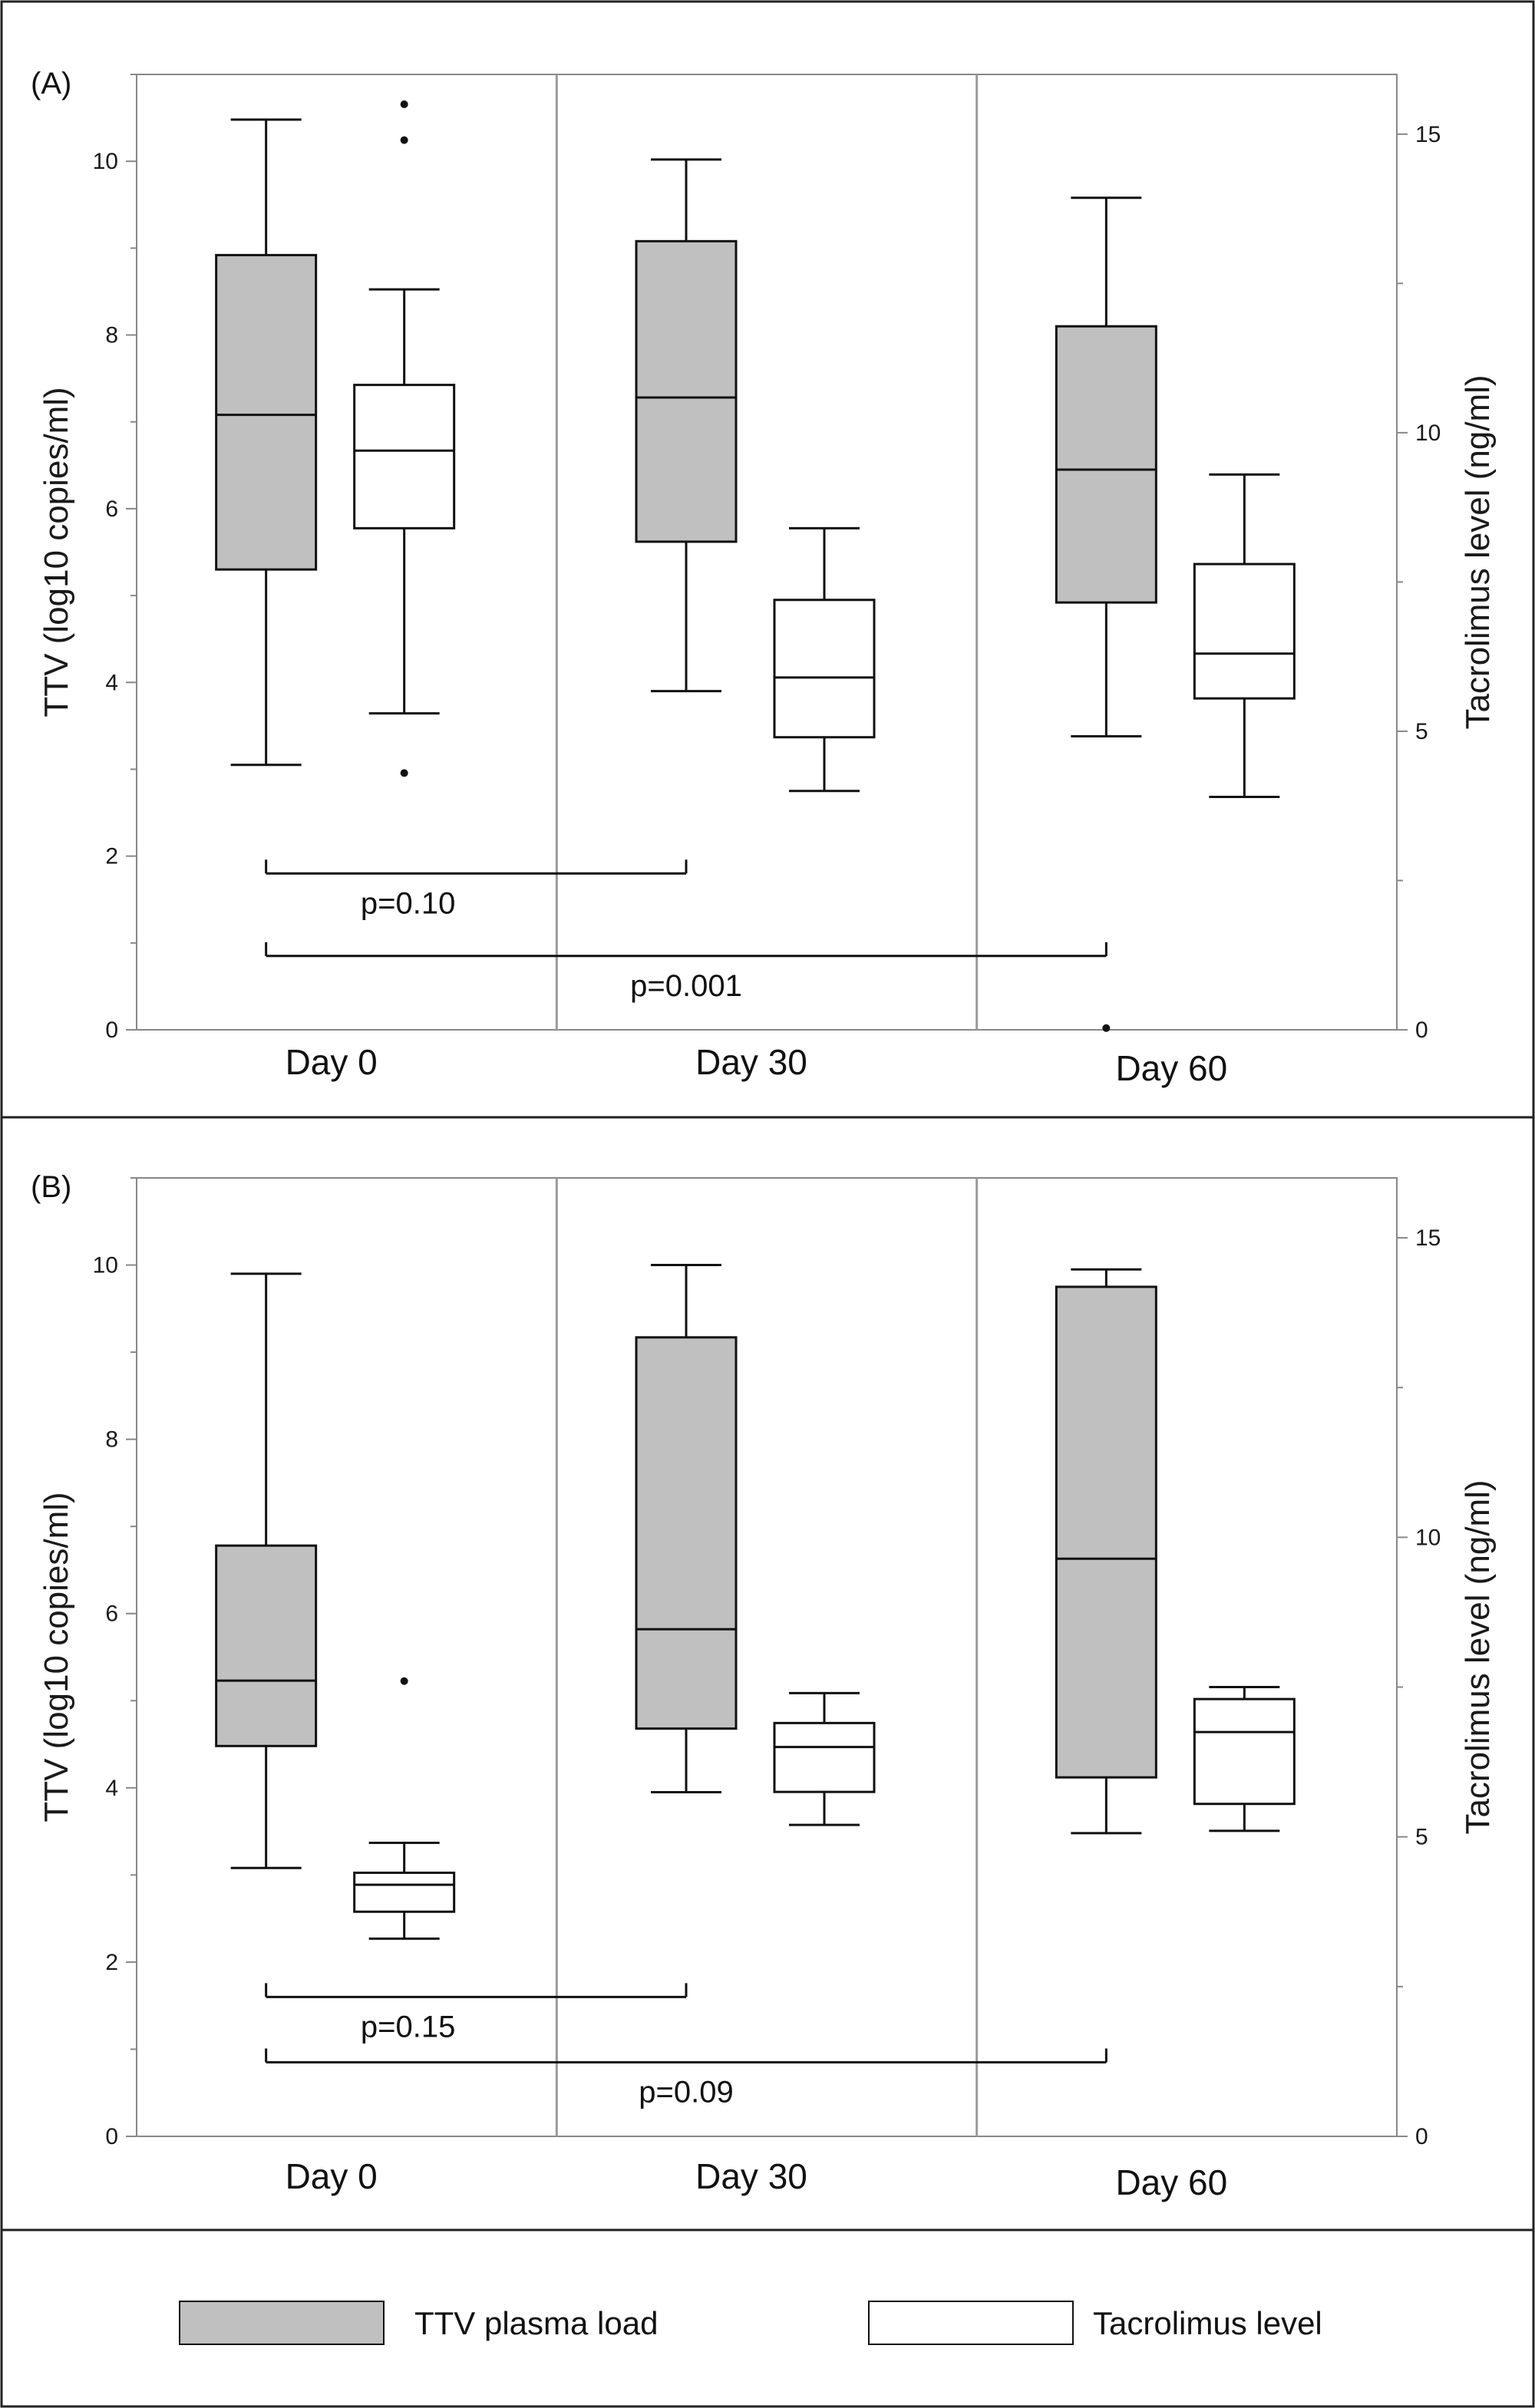 This screenshot has height=2408, width=1535. Describe the element at coordinates (51, 1187) in the screenshot. I see `panel-label: (B)` at that location.